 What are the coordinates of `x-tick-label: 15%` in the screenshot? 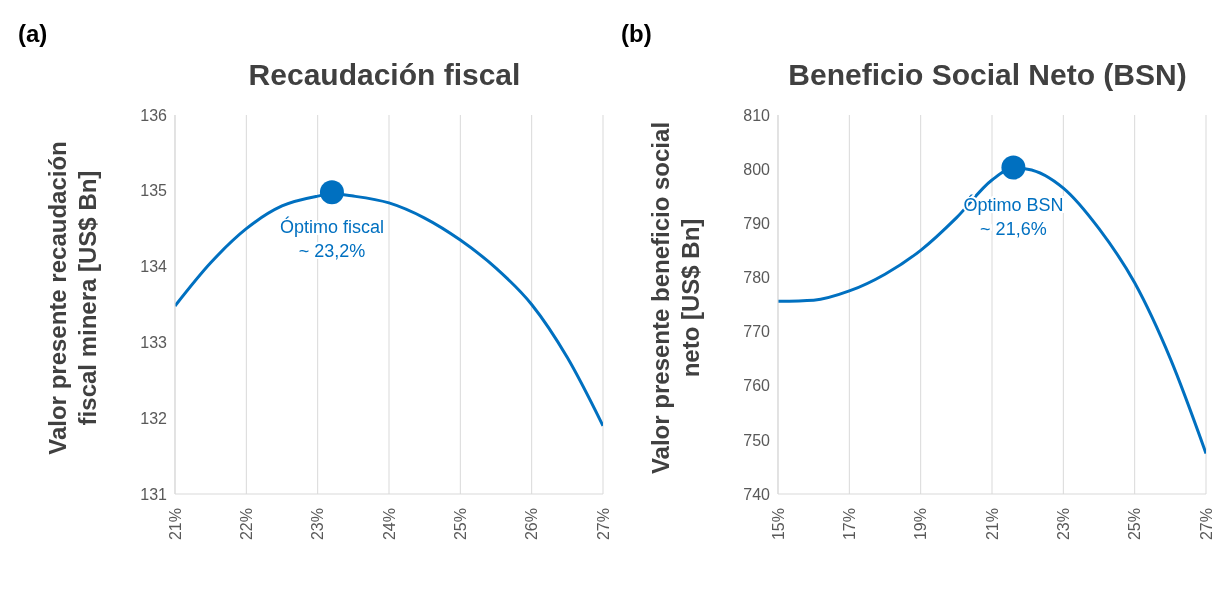 It's located at (778, 524).